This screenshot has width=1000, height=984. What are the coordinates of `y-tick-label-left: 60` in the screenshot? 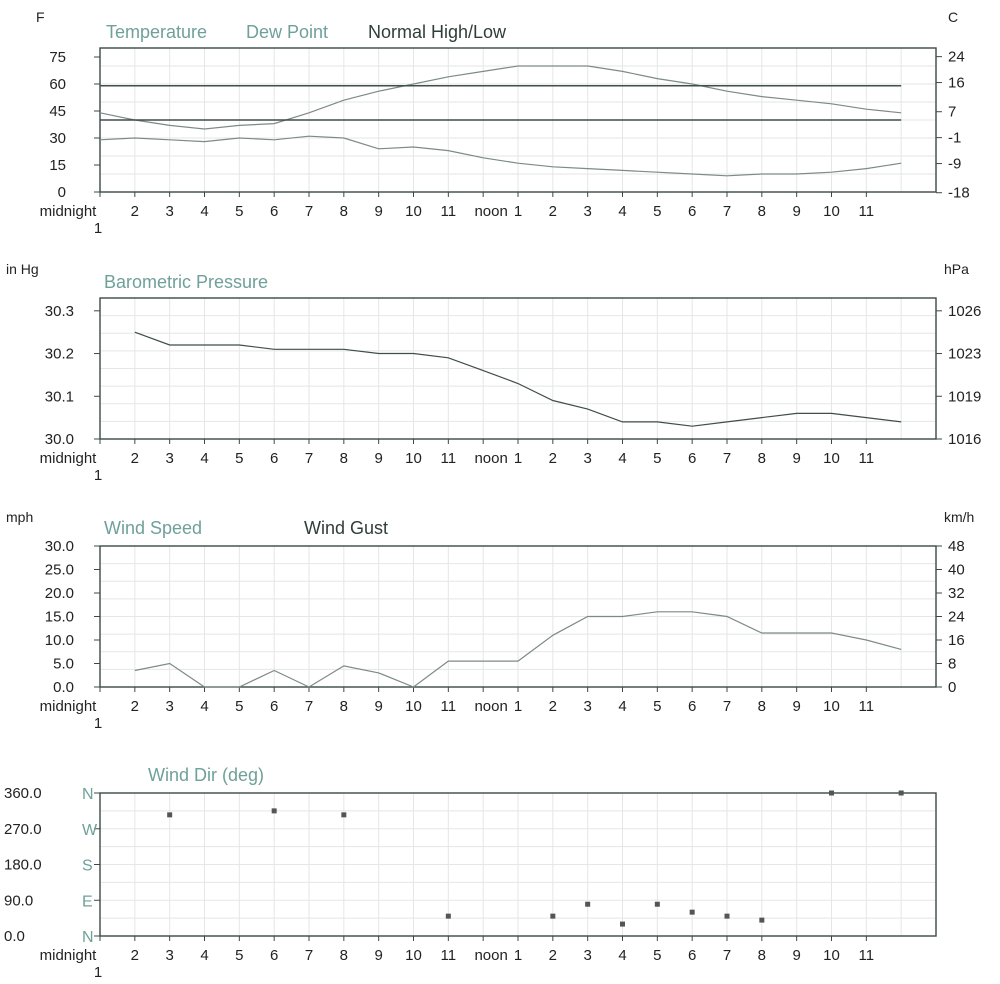 It's located at (57, 84).